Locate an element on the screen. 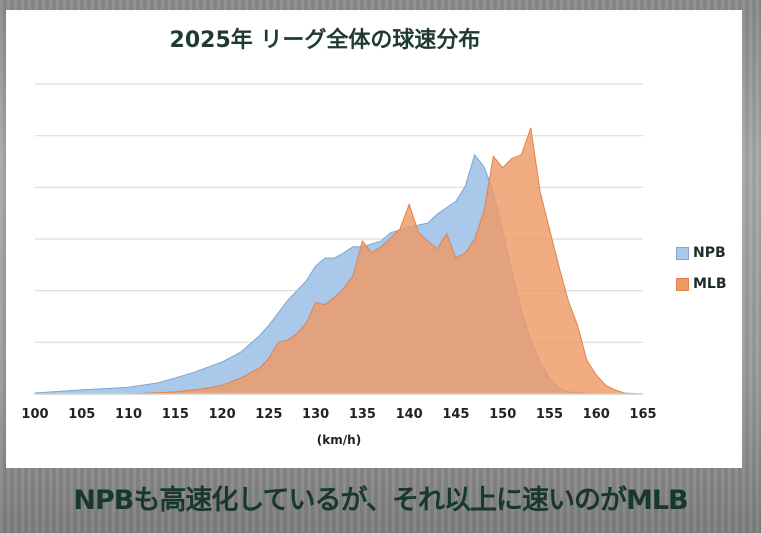 This screenshot has width=761, height=533. legend-label-mlb: MLB is located at coordinates (710, 284).